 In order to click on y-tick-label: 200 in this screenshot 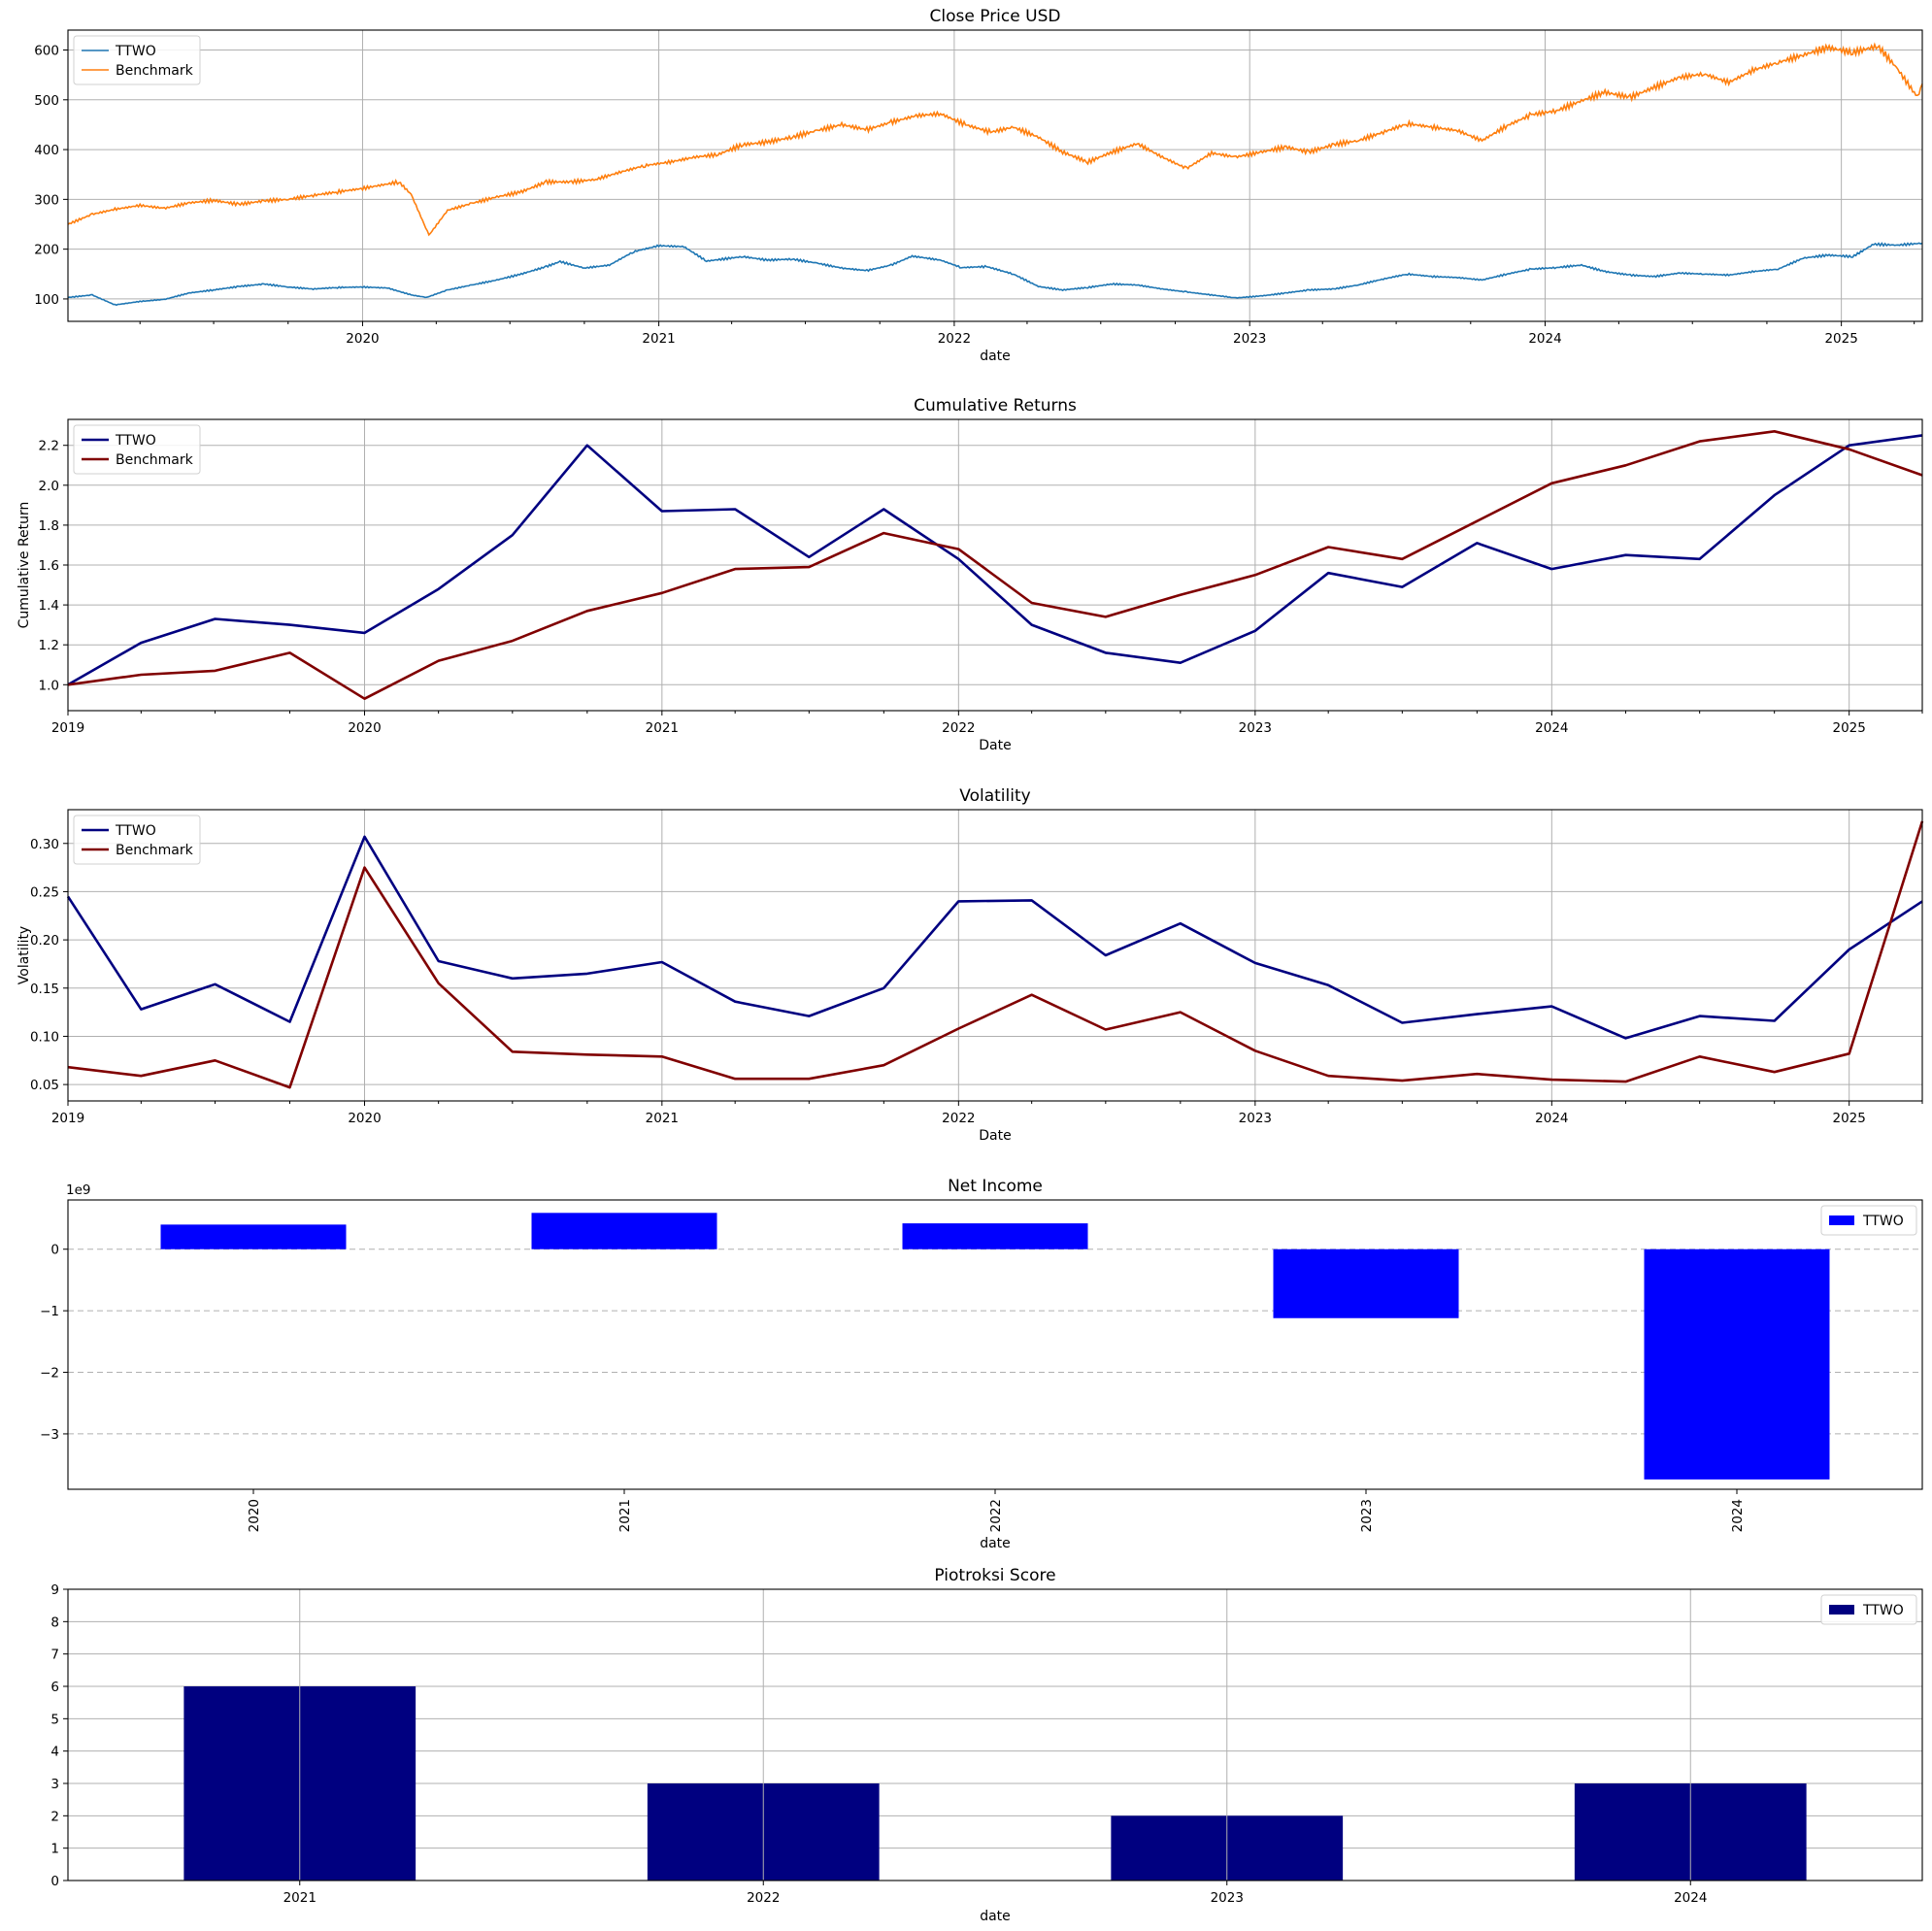, I will do `click(47, 251)`.